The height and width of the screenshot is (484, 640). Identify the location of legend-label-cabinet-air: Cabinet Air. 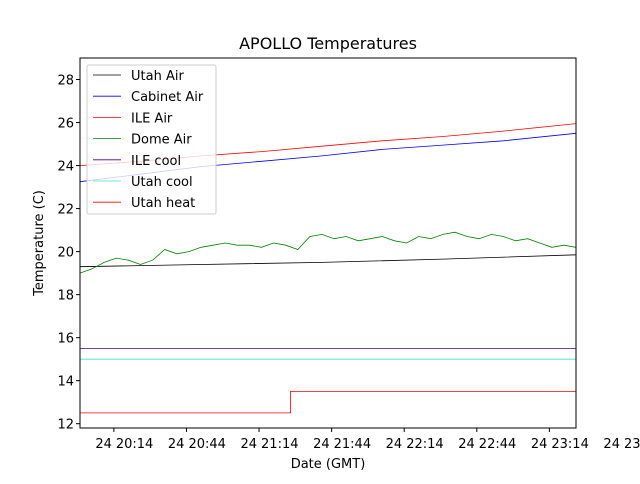
(167, 97).